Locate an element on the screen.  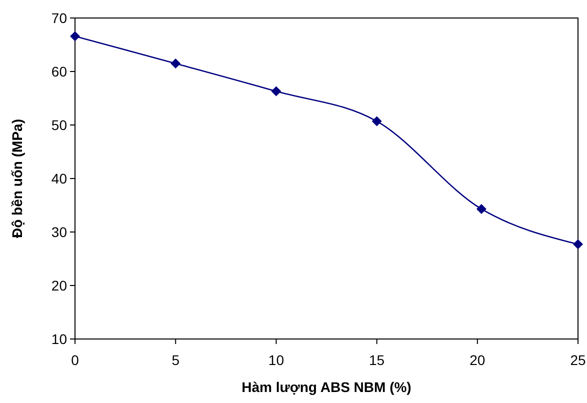
x-tick-label: 10 is located at coordinates (276, 360).